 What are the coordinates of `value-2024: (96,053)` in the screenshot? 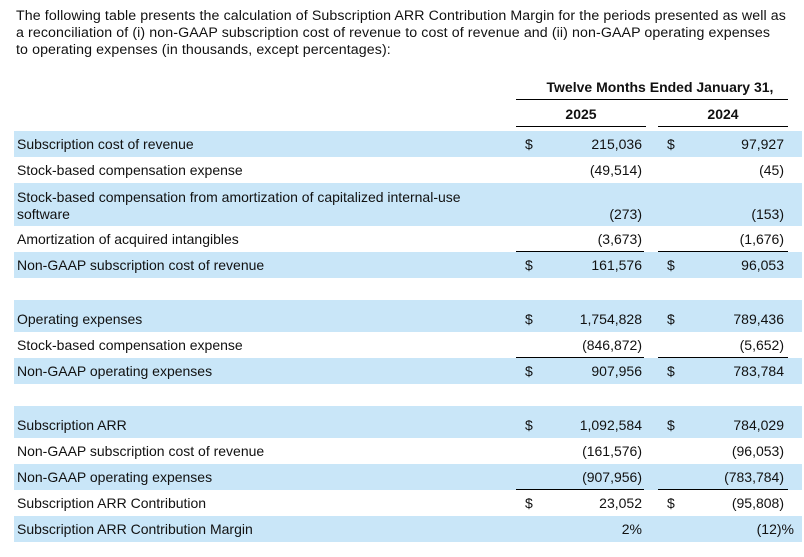 It's located at (757, 451).